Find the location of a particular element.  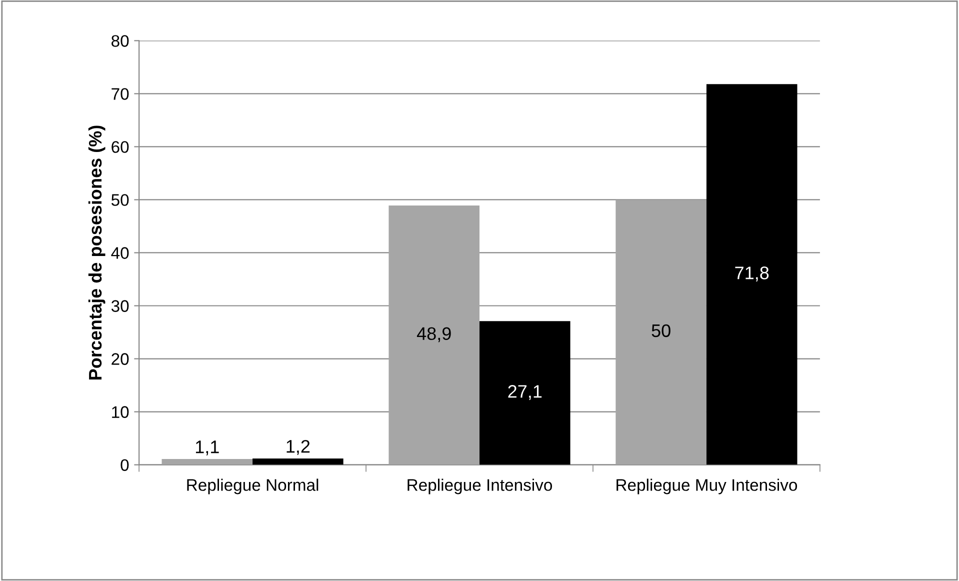

data-label: 71,8 is located at coordinates (752, 274).